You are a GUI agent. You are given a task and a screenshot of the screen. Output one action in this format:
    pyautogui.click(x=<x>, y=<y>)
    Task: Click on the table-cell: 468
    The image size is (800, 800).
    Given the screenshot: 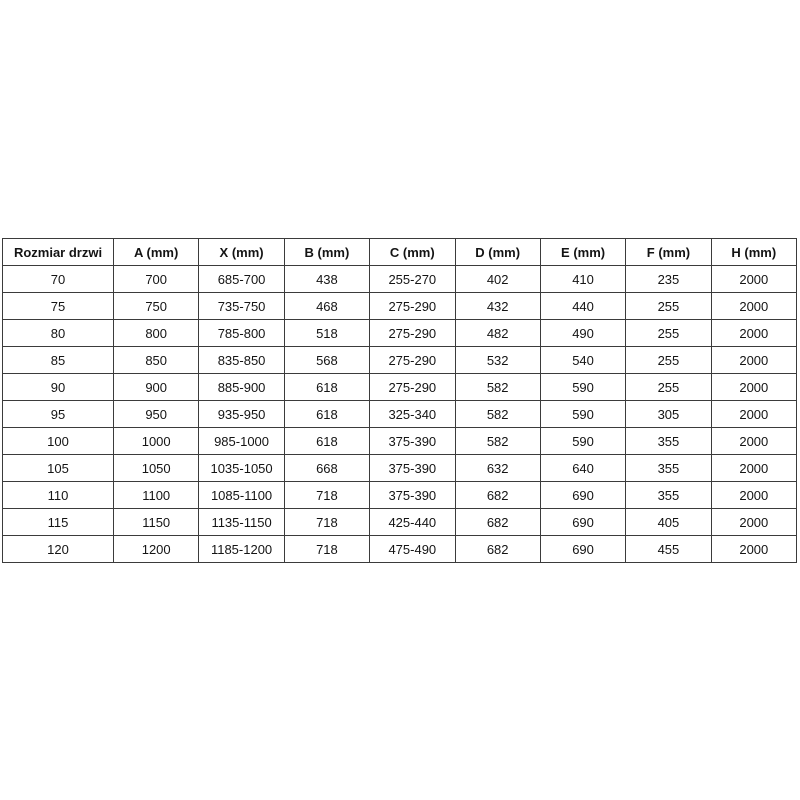 What is the action you would take?
    pyautogui.click(x=327, y=306)
    